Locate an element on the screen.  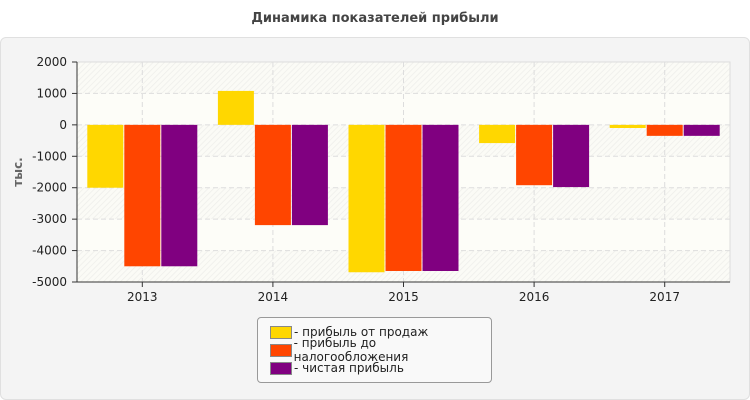
legend-item: - прибыль до налогообложения is located at coordinates (380, 350).